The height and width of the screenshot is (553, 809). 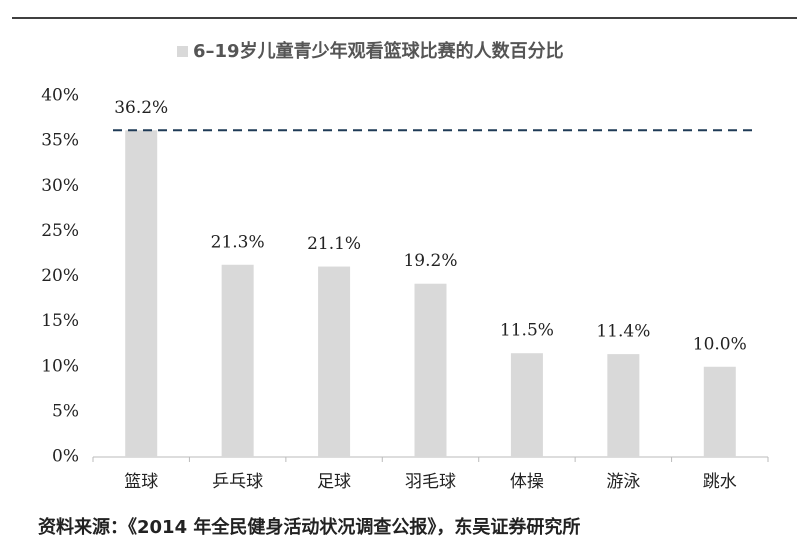 What do you see at coordinates (65, 457) in the screenshot?
I see `y-tick-label: 0%` at bounding box center [65, 457].